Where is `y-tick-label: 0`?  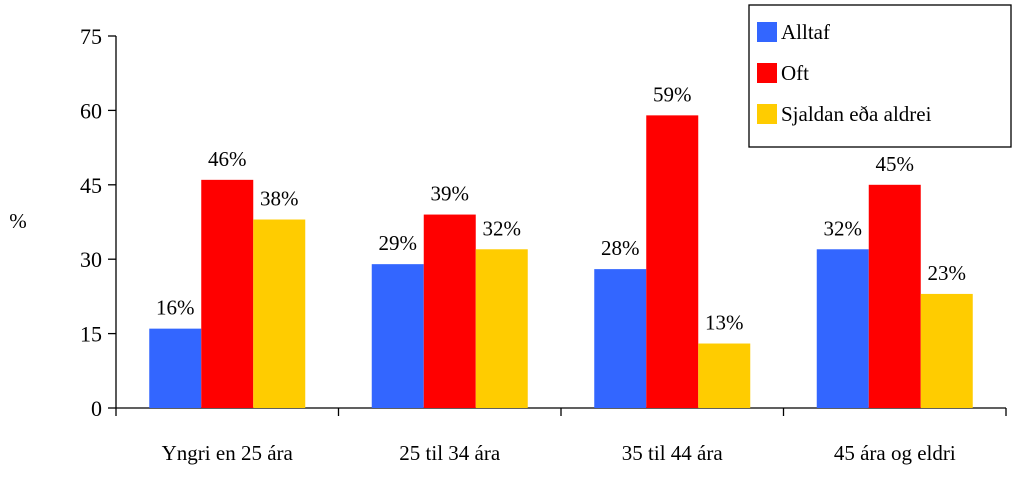 y-tick-label: 0 is located at coordinates (96, 408).